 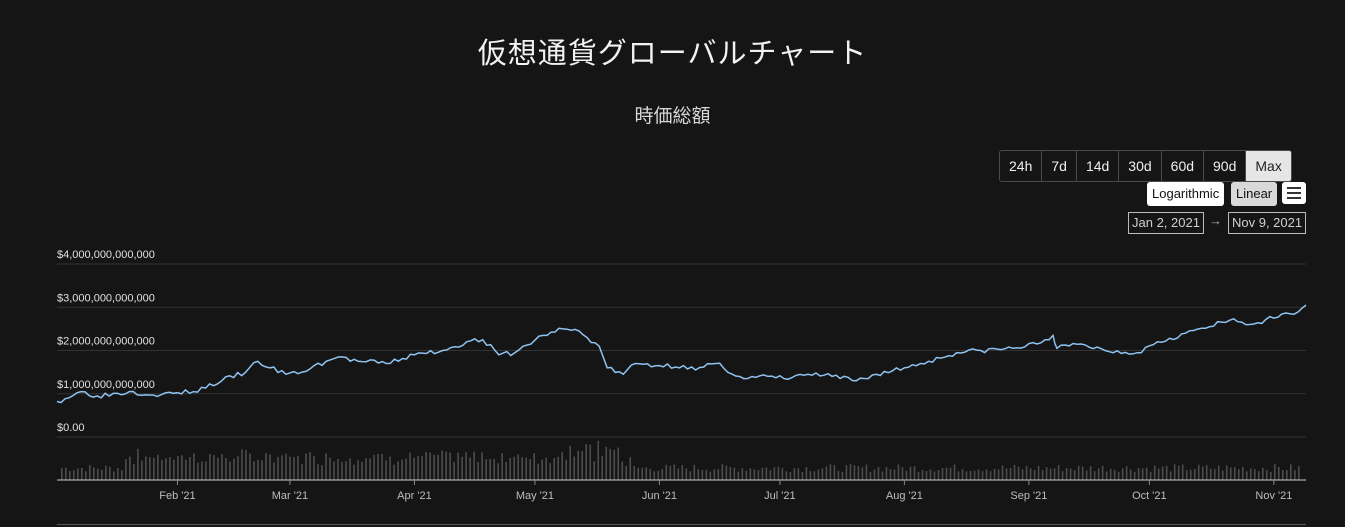 What do you see at coordinates (106, 385) in the screenshot?
I see `y-tick-label: $1,000,000,000,000` at bounding box center [106, 385].